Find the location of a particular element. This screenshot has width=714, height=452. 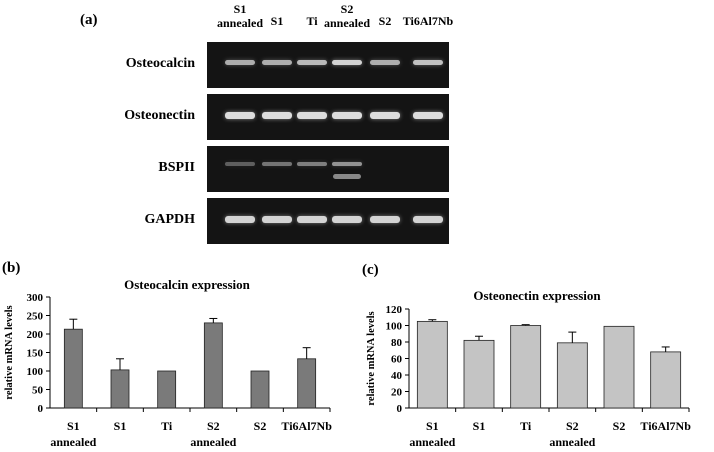

chart-title: Osteonectin expression is located at coordinates (537, 295).